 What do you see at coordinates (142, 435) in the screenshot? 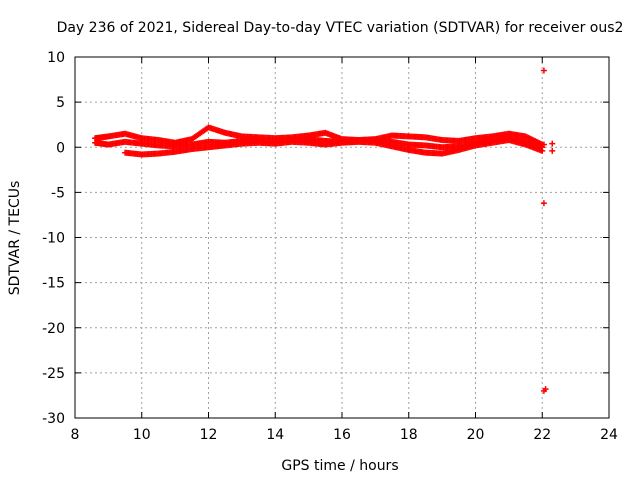
I see `x-tick-label: 10` at bounding box center [142, 435].